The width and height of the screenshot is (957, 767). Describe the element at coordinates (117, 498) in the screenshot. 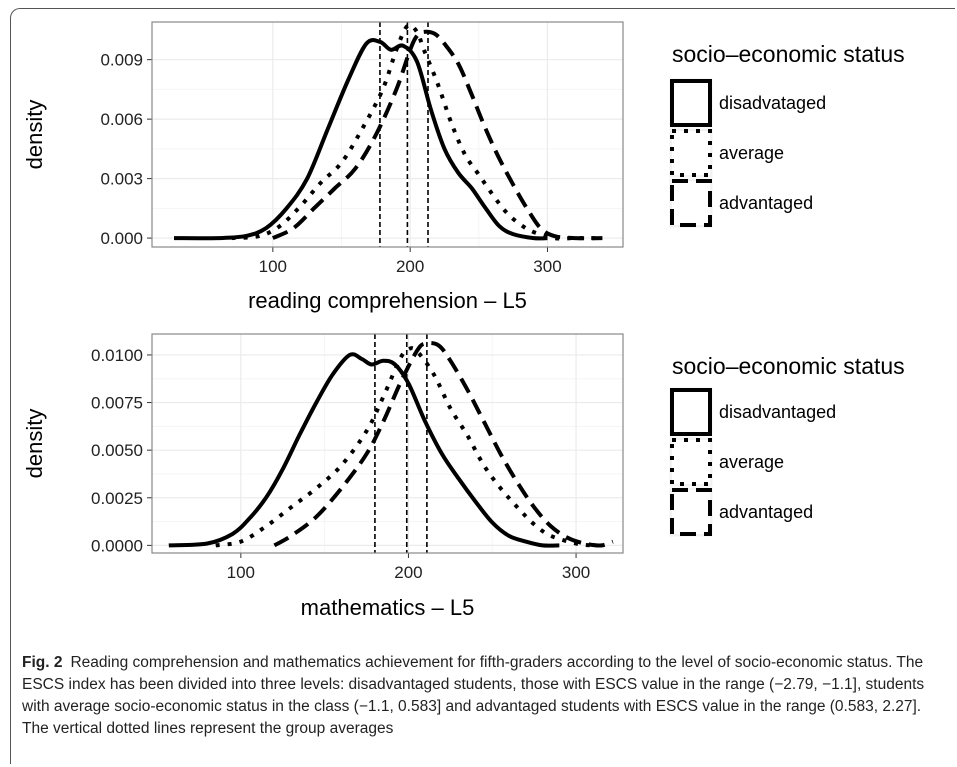

I see `chart2-y-tick-label: 0.0025` at that location.